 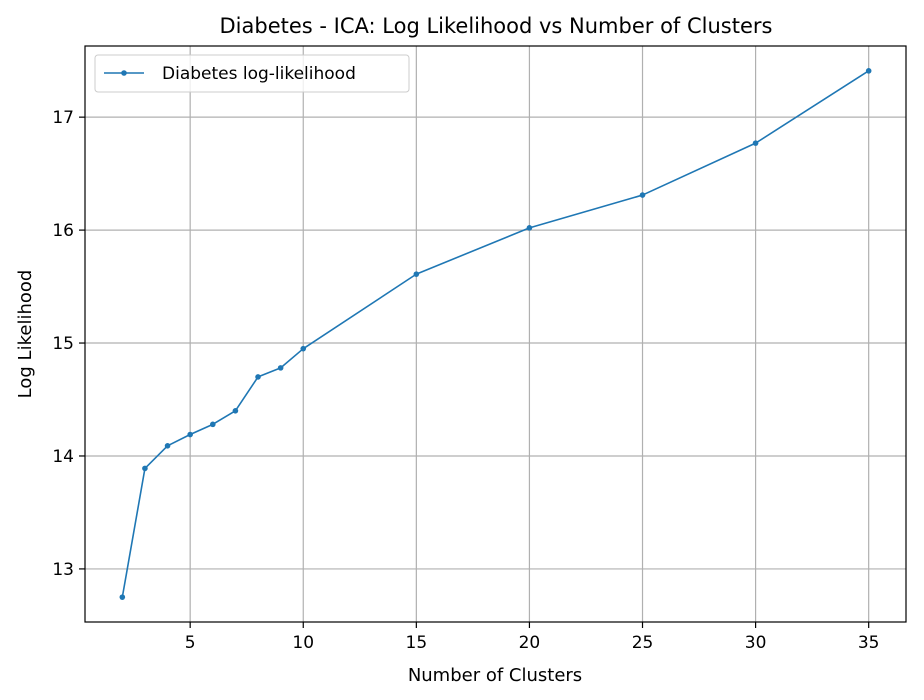 I want to click on legend-marker-swatch, so click(x=124, y=73).